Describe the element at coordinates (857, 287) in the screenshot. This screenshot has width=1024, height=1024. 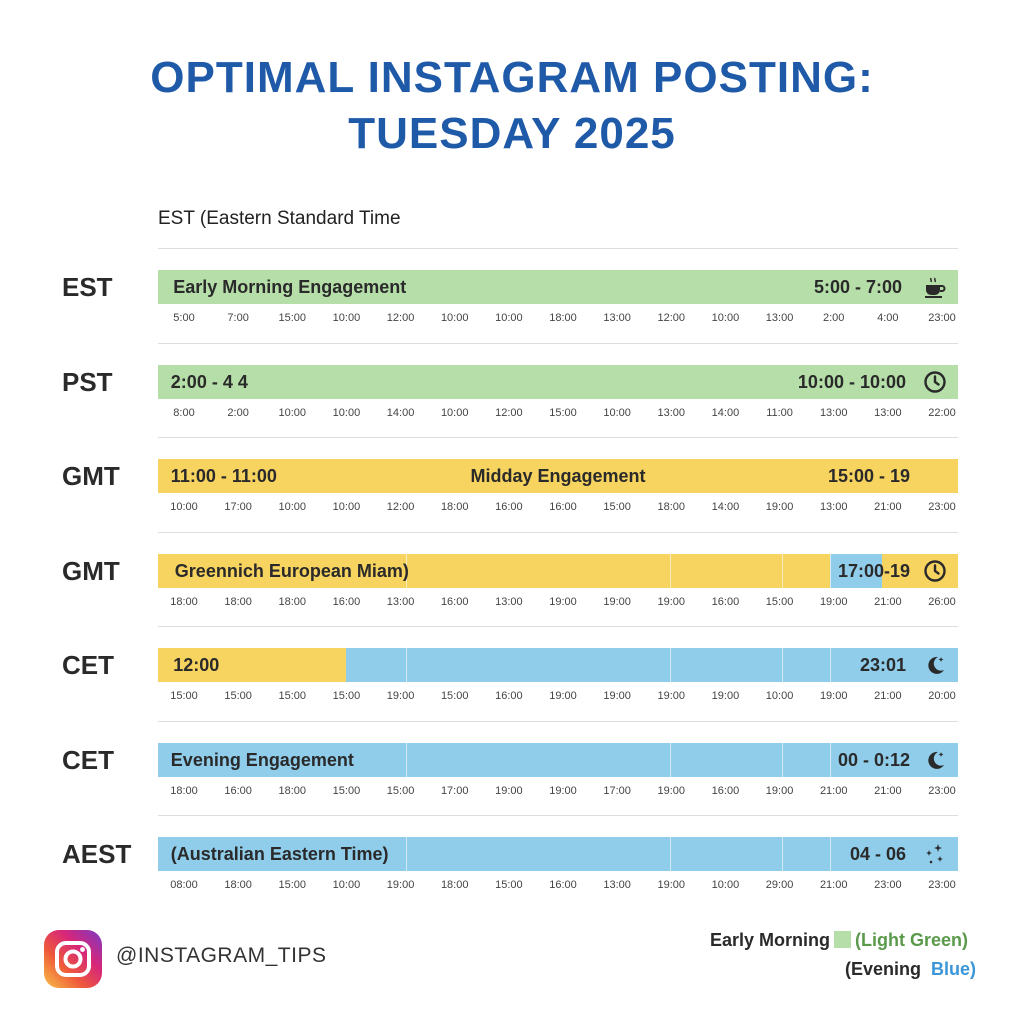
I see `bar-label: 5:00 - 7:00` at that location.